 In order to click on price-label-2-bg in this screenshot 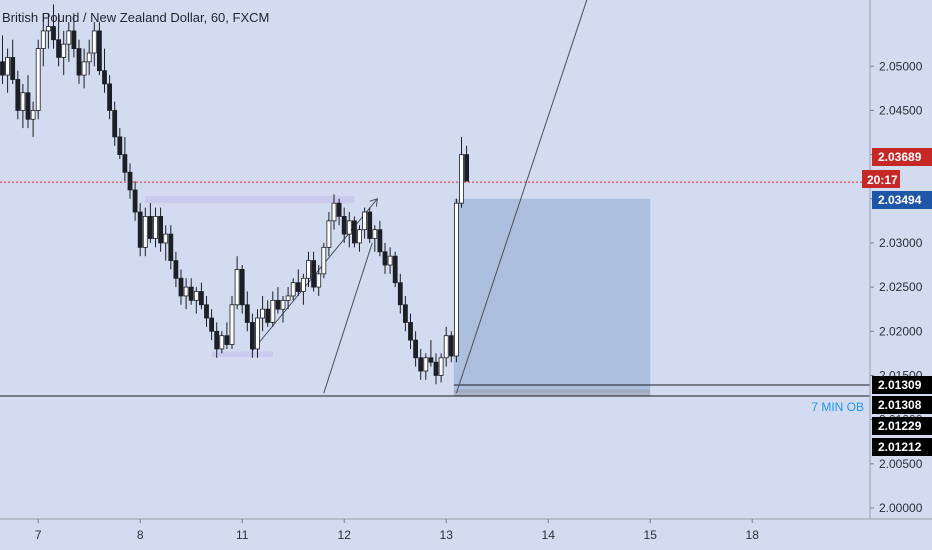, I will do `click(902, 405)`.